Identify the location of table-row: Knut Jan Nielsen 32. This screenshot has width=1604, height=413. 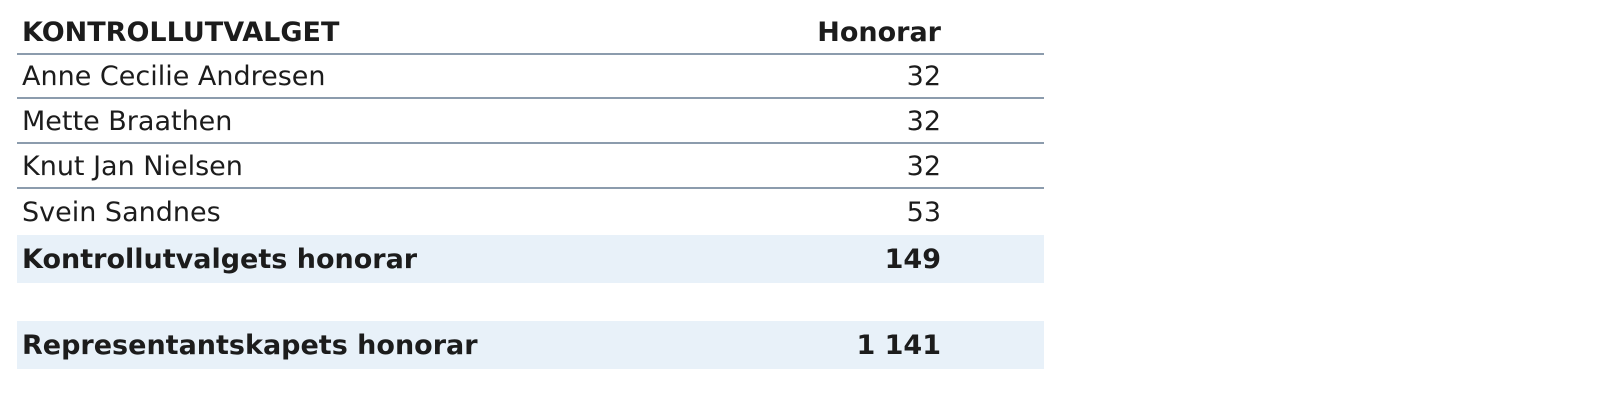
(530, 167).